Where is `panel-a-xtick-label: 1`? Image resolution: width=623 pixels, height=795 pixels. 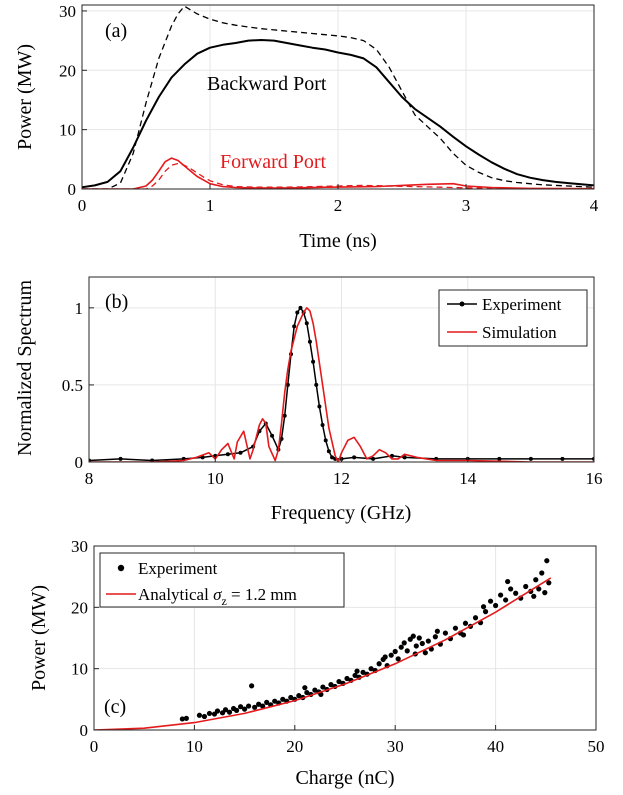 panel-a-xtick-label: 1 is located at coordinates (210, 205).